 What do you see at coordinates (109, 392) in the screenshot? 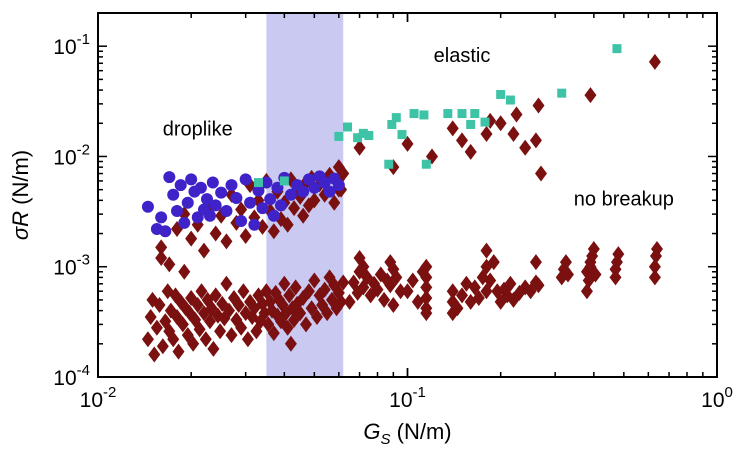
I see `x-tick-label-exponent: -2` at bounding box center [109, 392].